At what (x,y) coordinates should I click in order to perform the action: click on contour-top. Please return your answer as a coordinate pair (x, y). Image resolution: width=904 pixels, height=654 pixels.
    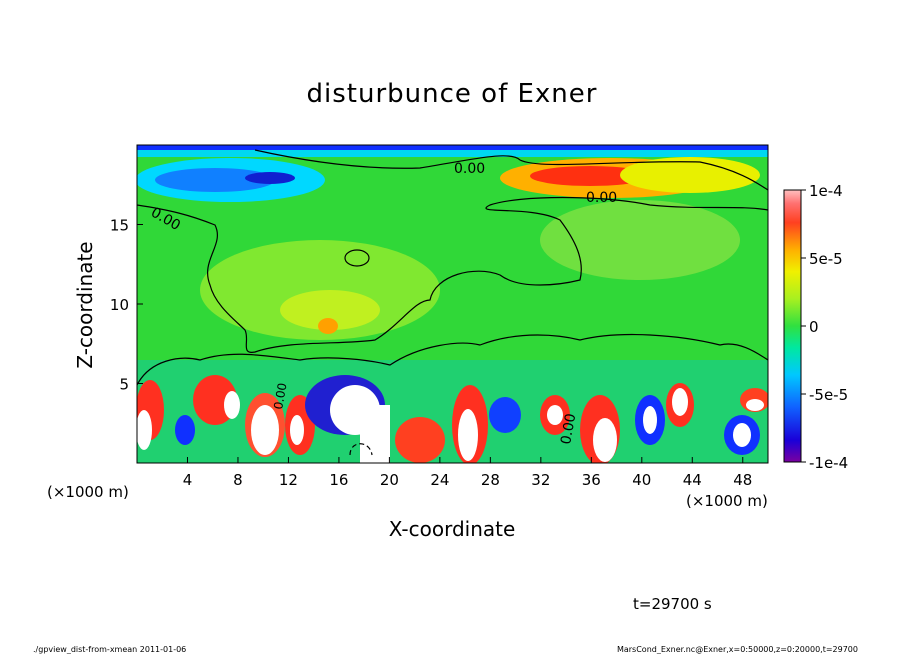
    Looking at the image, I should click on (511, 170).